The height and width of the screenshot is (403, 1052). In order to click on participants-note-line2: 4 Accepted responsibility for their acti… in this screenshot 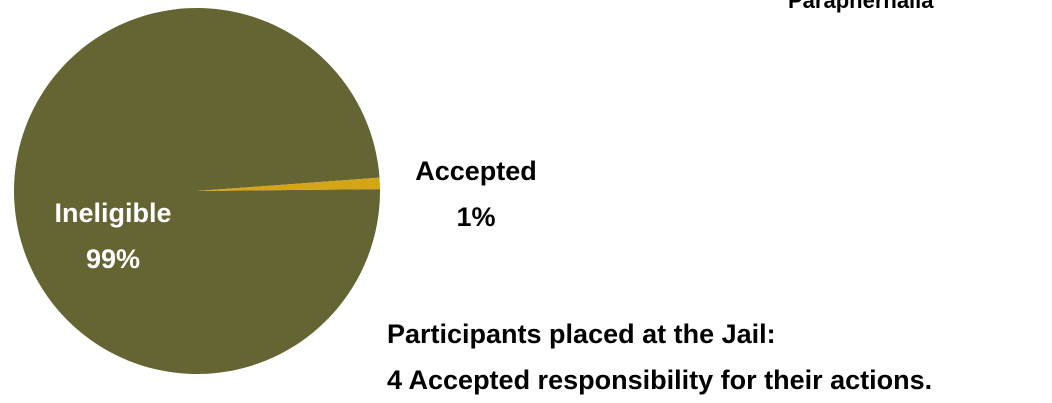, I will do `click(660, 380)`.